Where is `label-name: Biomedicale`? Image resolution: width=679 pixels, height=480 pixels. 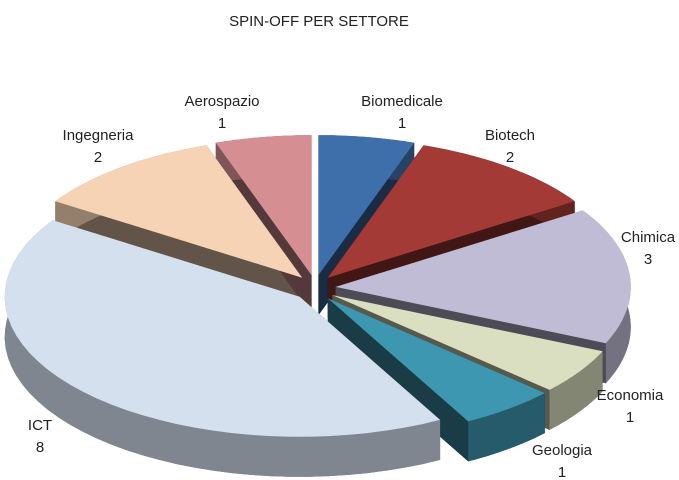
label-name: Biomedicale is located at coordinates (402, 101).